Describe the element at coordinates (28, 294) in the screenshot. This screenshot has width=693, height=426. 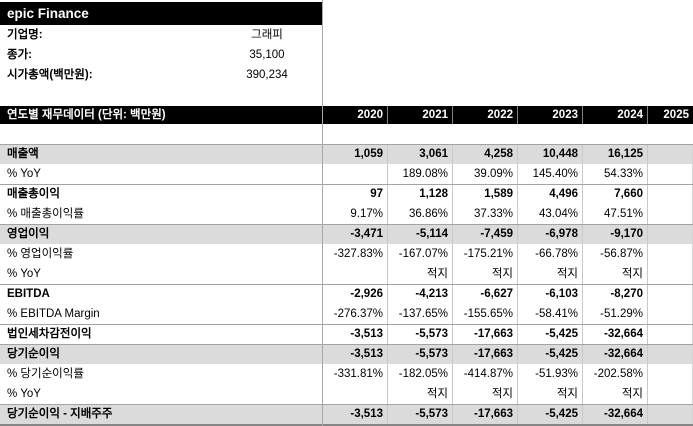
I see `row-label-cell: EBITDA` at that location.